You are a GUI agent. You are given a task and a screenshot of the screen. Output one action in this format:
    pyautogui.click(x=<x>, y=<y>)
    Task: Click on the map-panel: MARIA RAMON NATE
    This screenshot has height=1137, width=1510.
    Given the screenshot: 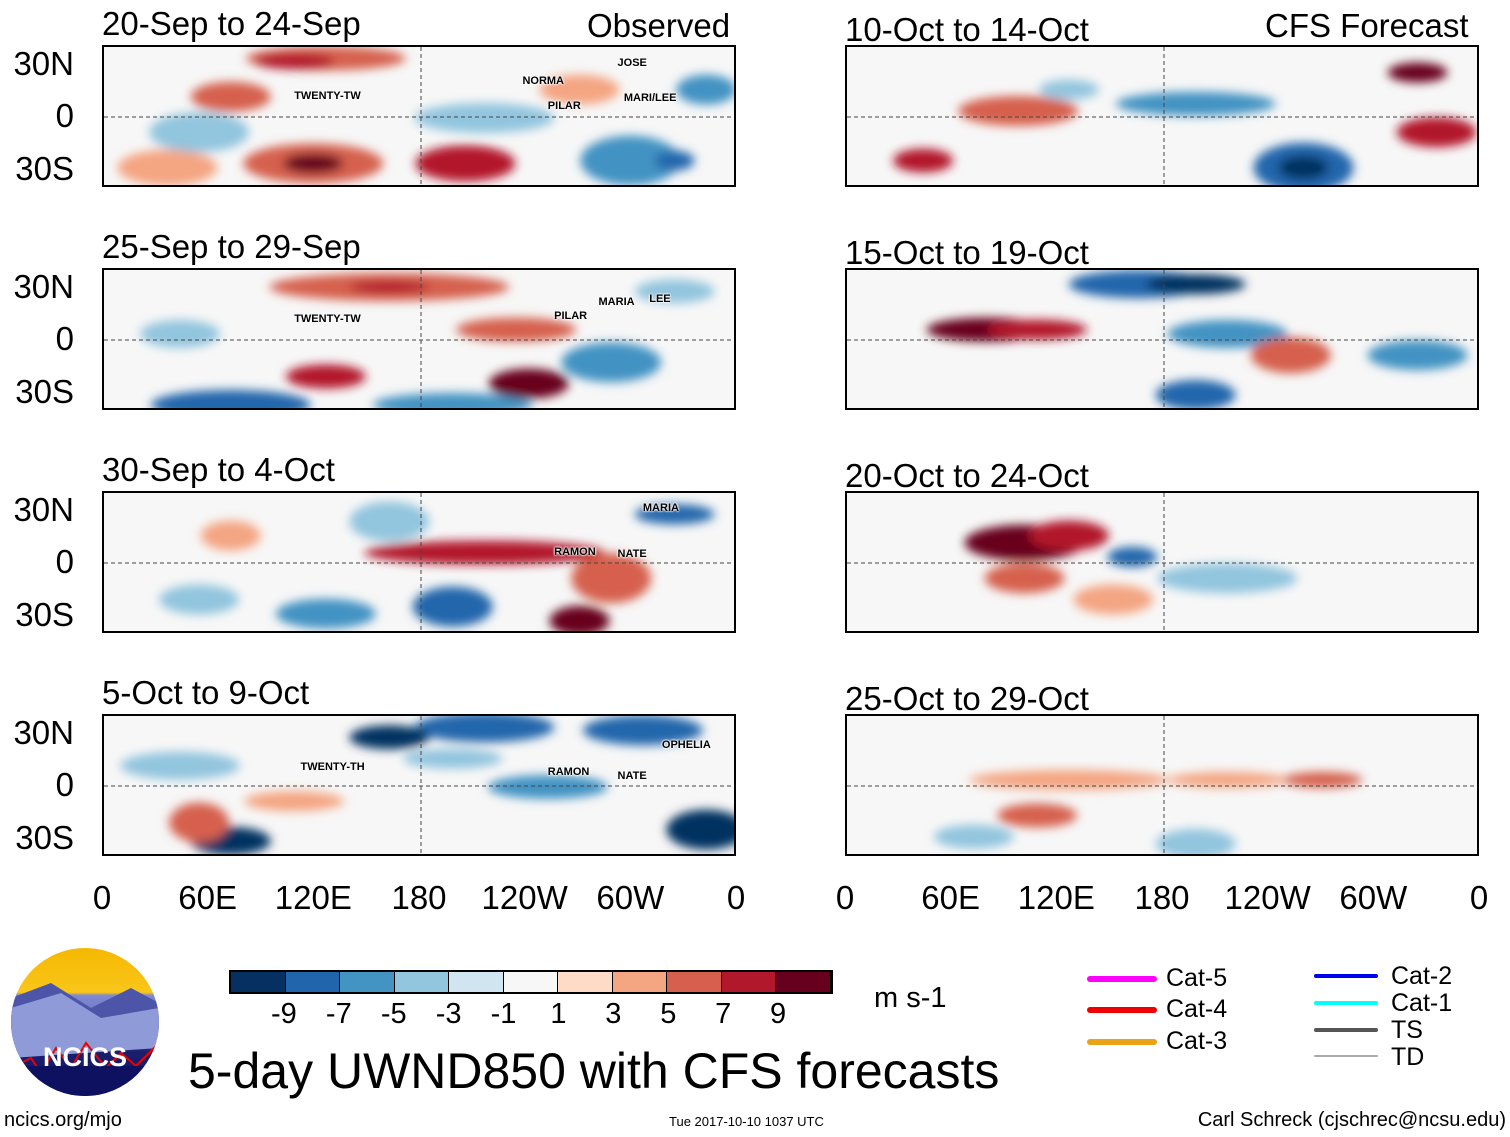 What is the action you would take?
    pyautogui.click(x=419, y=562)
    